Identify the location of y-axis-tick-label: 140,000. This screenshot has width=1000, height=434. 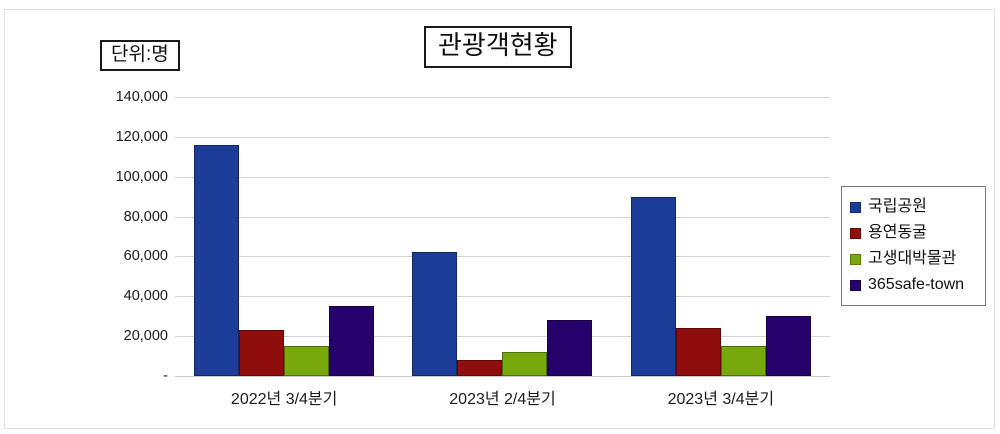
(141, 97).